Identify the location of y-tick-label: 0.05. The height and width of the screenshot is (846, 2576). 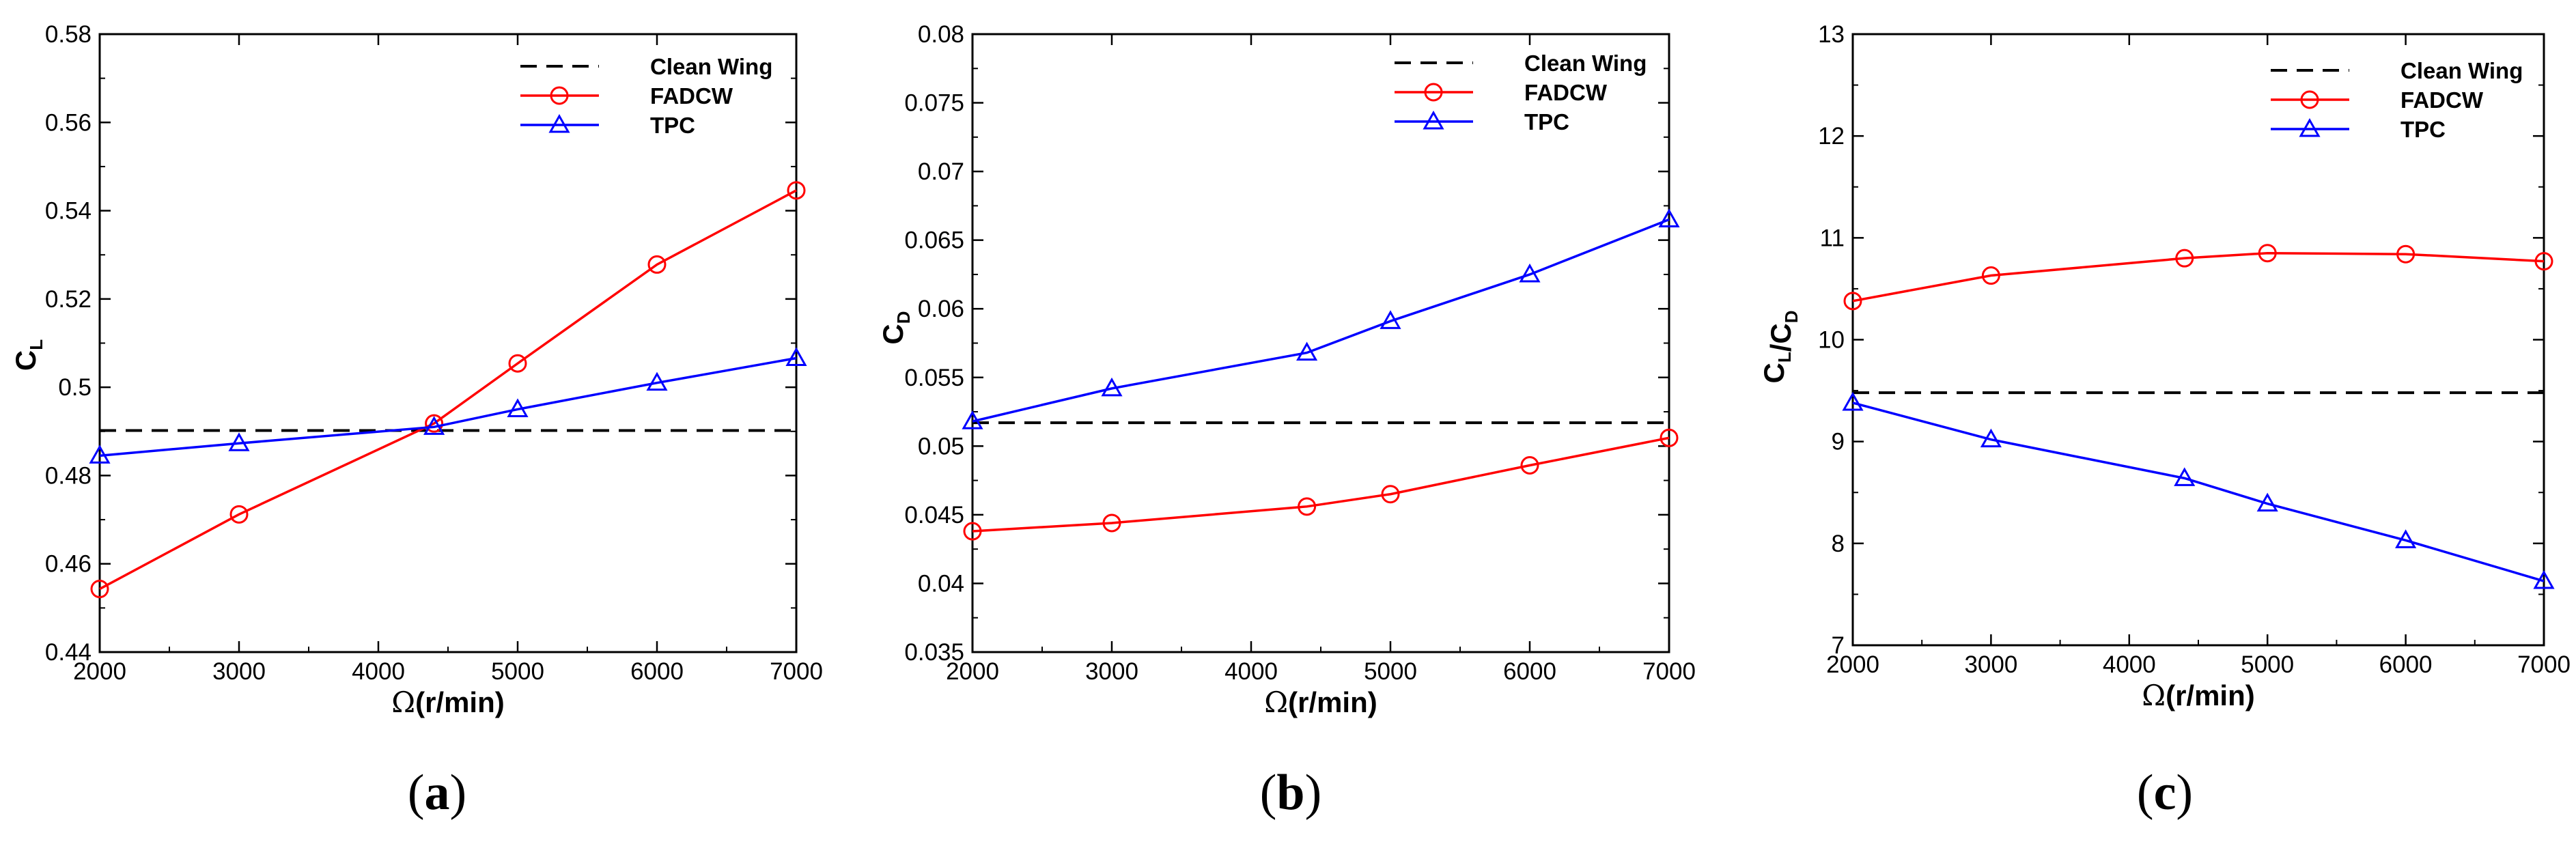
(941, 447).